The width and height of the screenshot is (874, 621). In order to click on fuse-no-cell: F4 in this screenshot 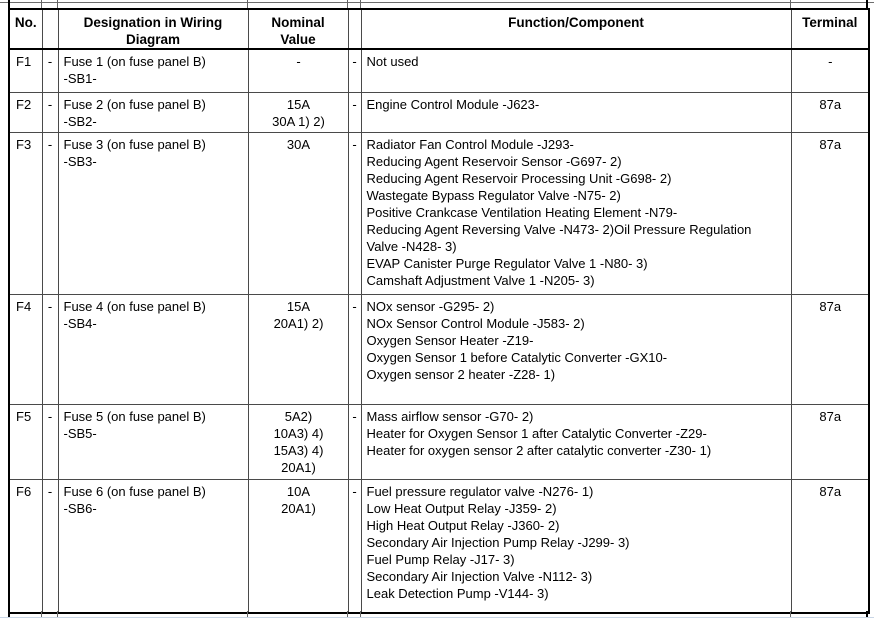, I will do `click(25, 349)`.